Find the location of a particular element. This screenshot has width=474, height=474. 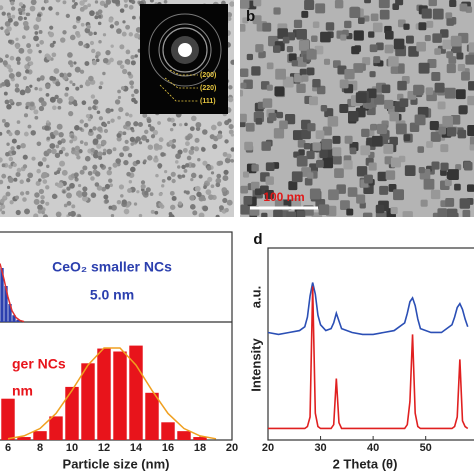

x-tick-label: 30 is located at coordinates (320, 448).